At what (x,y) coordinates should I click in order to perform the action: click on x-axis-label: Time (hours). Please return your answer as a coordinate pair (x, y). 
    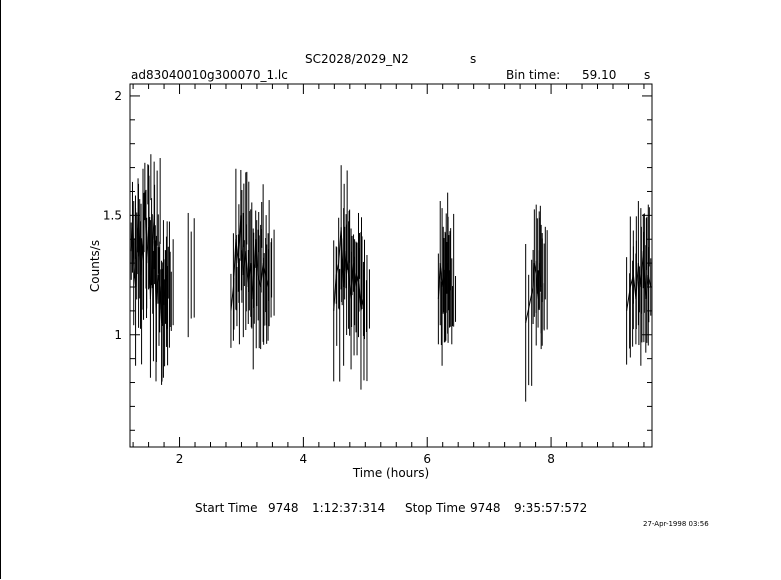
    Looking at the image, I should click on (390, 473).